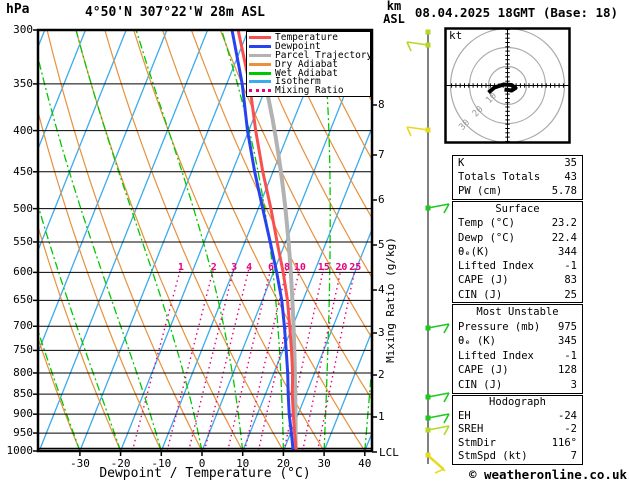  Describe the element at coordinates (517, 238) in the screenshot. I see `stat-row: Dewp (°C) 22.4` at that location.